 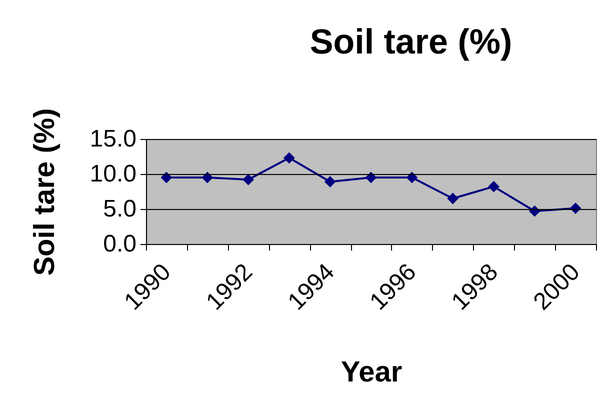 I want to click on y-tick-label: 5.0, so click(x=119, y=209).